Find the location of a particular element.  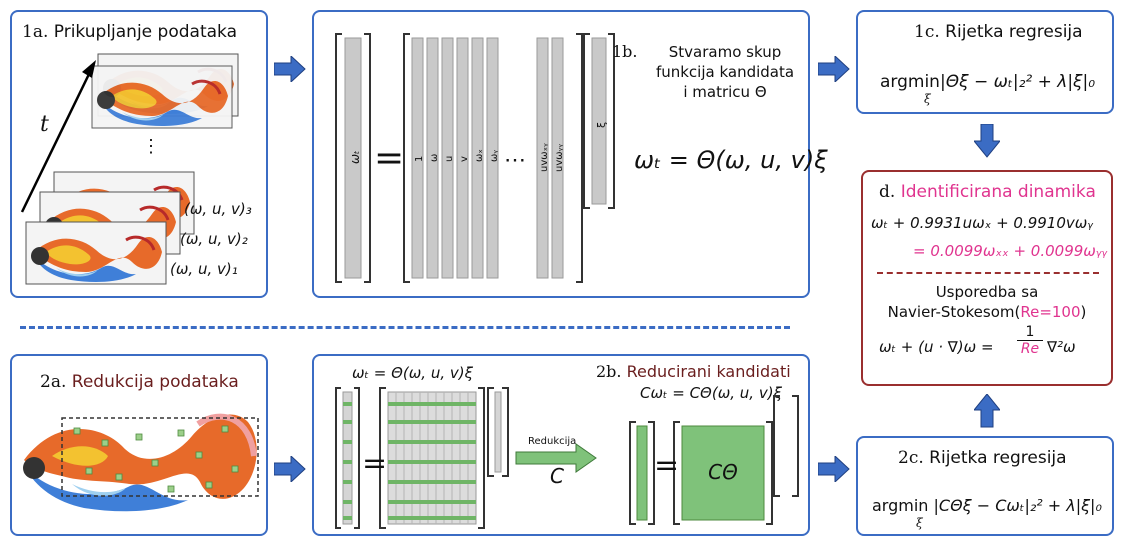

col-label-omega-x: ωₓ is located at coordinates (479, 155).